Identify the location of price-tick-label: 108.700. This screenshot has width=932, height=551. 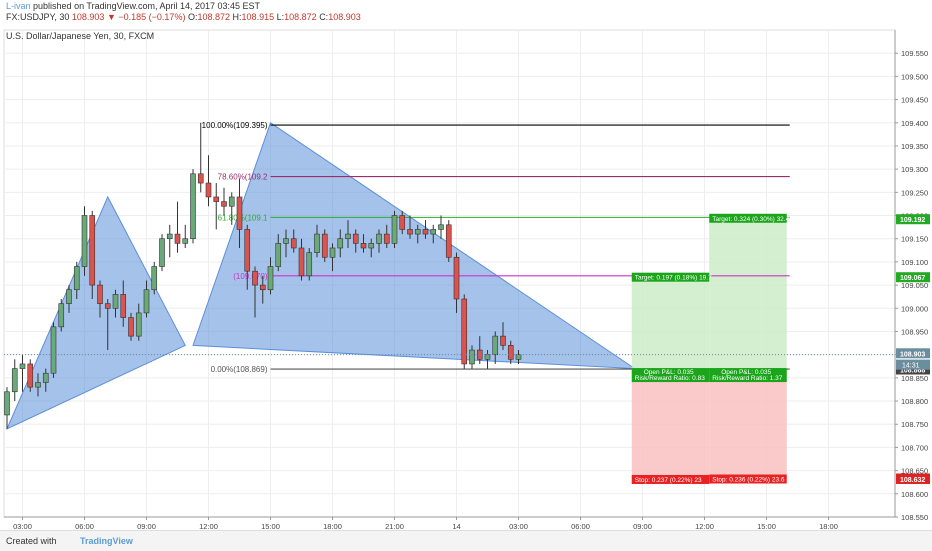
(914, 447).